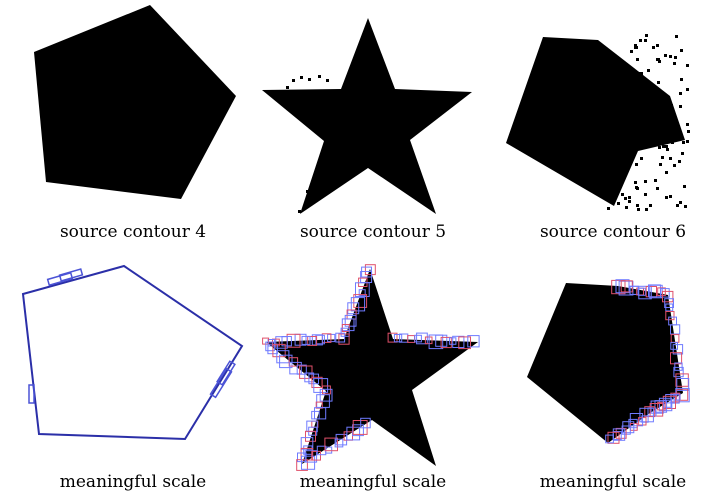 The image size is (720, 497). Describe the element at coordinates (598, 122) in the screenshot. I see `noisy-pentagon-shape` at that location.